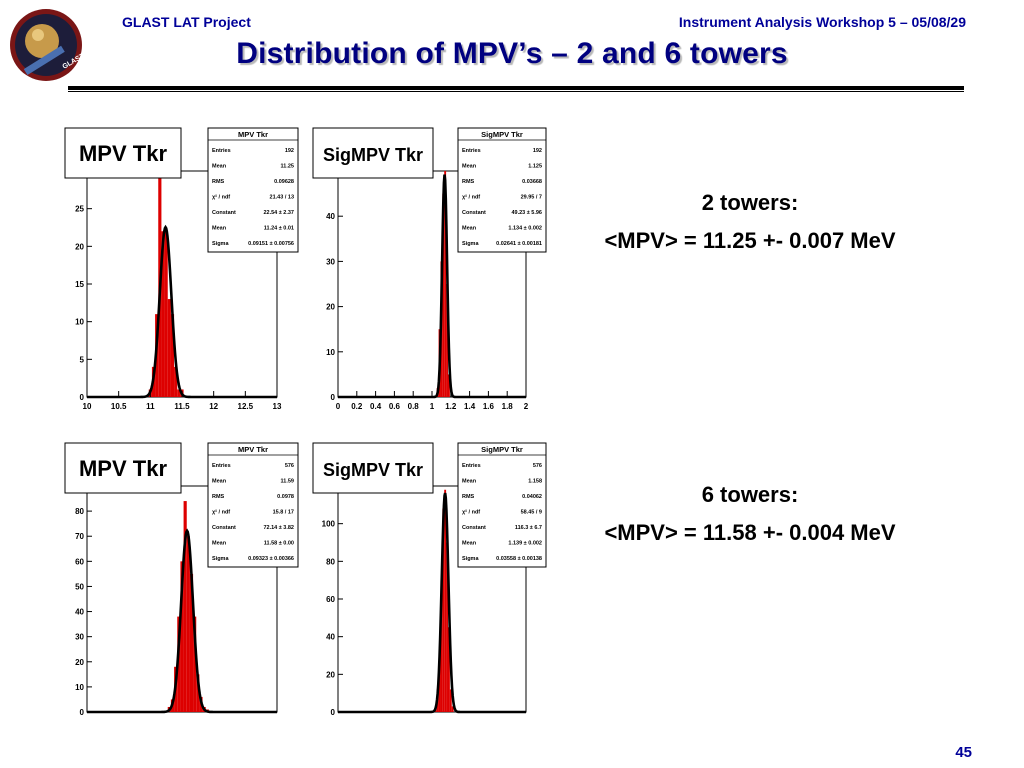 This screenshot has width=1024, height=768. I want to click on stats-value: 29.95 / 7, so click(531, 198).